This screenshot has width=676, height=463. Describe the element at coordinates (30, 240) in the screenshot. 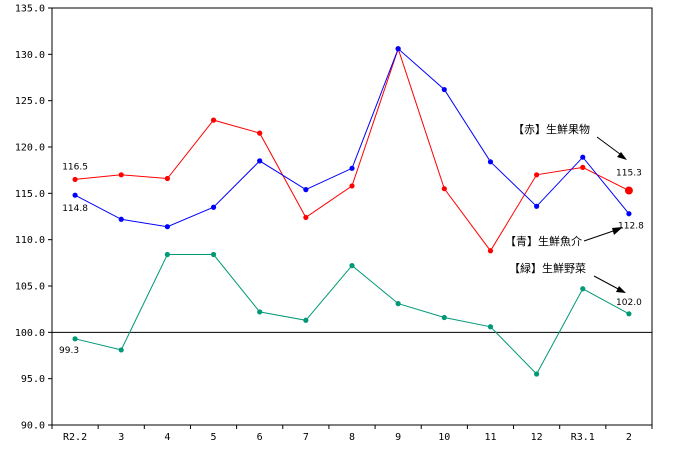

I see `y-tick-label: 110.0` at that location.